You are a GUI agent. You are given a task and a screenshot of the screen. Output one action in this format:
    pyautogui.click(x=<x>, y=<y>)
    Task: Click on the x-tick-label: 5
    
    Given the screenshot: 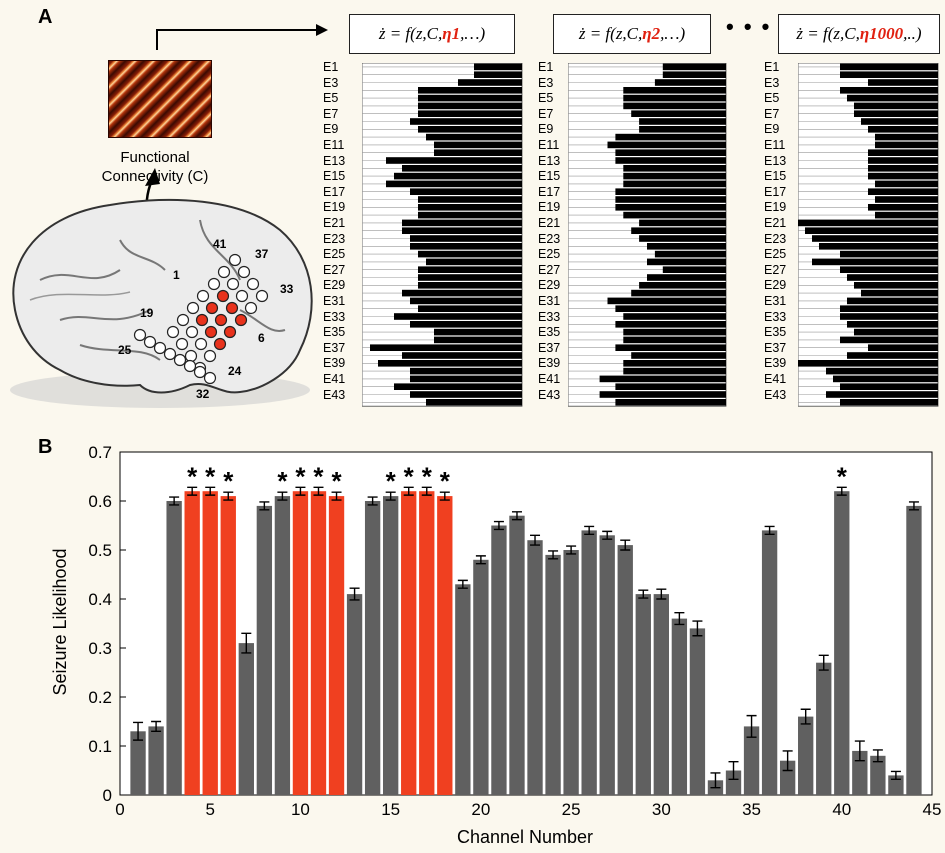 What is the action you would take?
    pyautogui.click(x=209, y=809)
    